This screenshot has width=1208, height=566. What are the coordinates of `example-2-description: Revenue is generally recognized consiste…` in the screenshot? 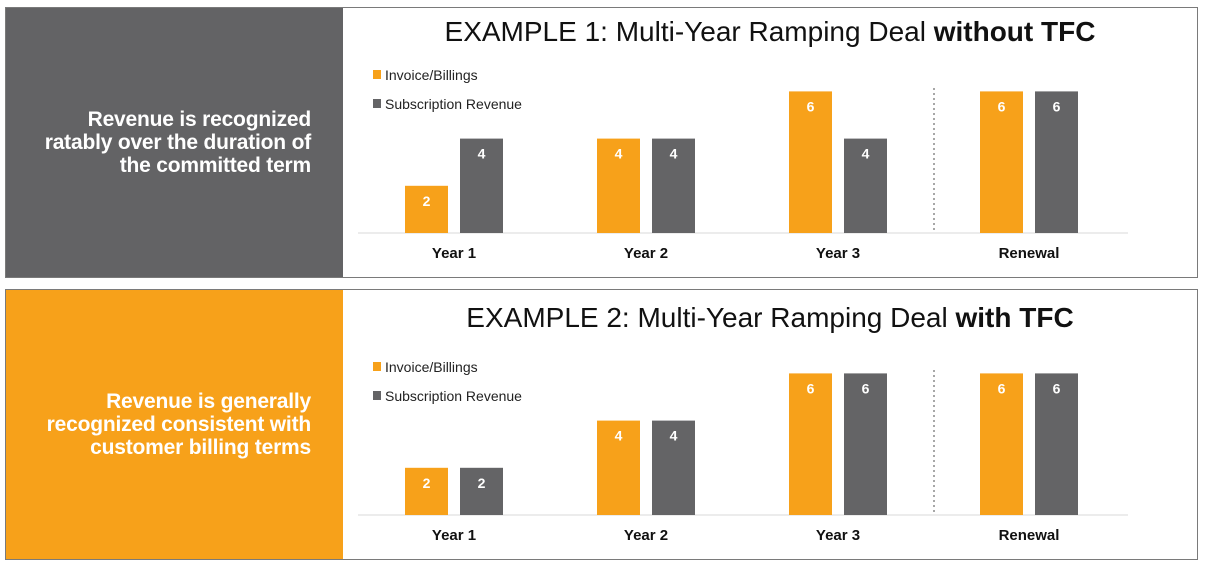 It's located at (174, 424).